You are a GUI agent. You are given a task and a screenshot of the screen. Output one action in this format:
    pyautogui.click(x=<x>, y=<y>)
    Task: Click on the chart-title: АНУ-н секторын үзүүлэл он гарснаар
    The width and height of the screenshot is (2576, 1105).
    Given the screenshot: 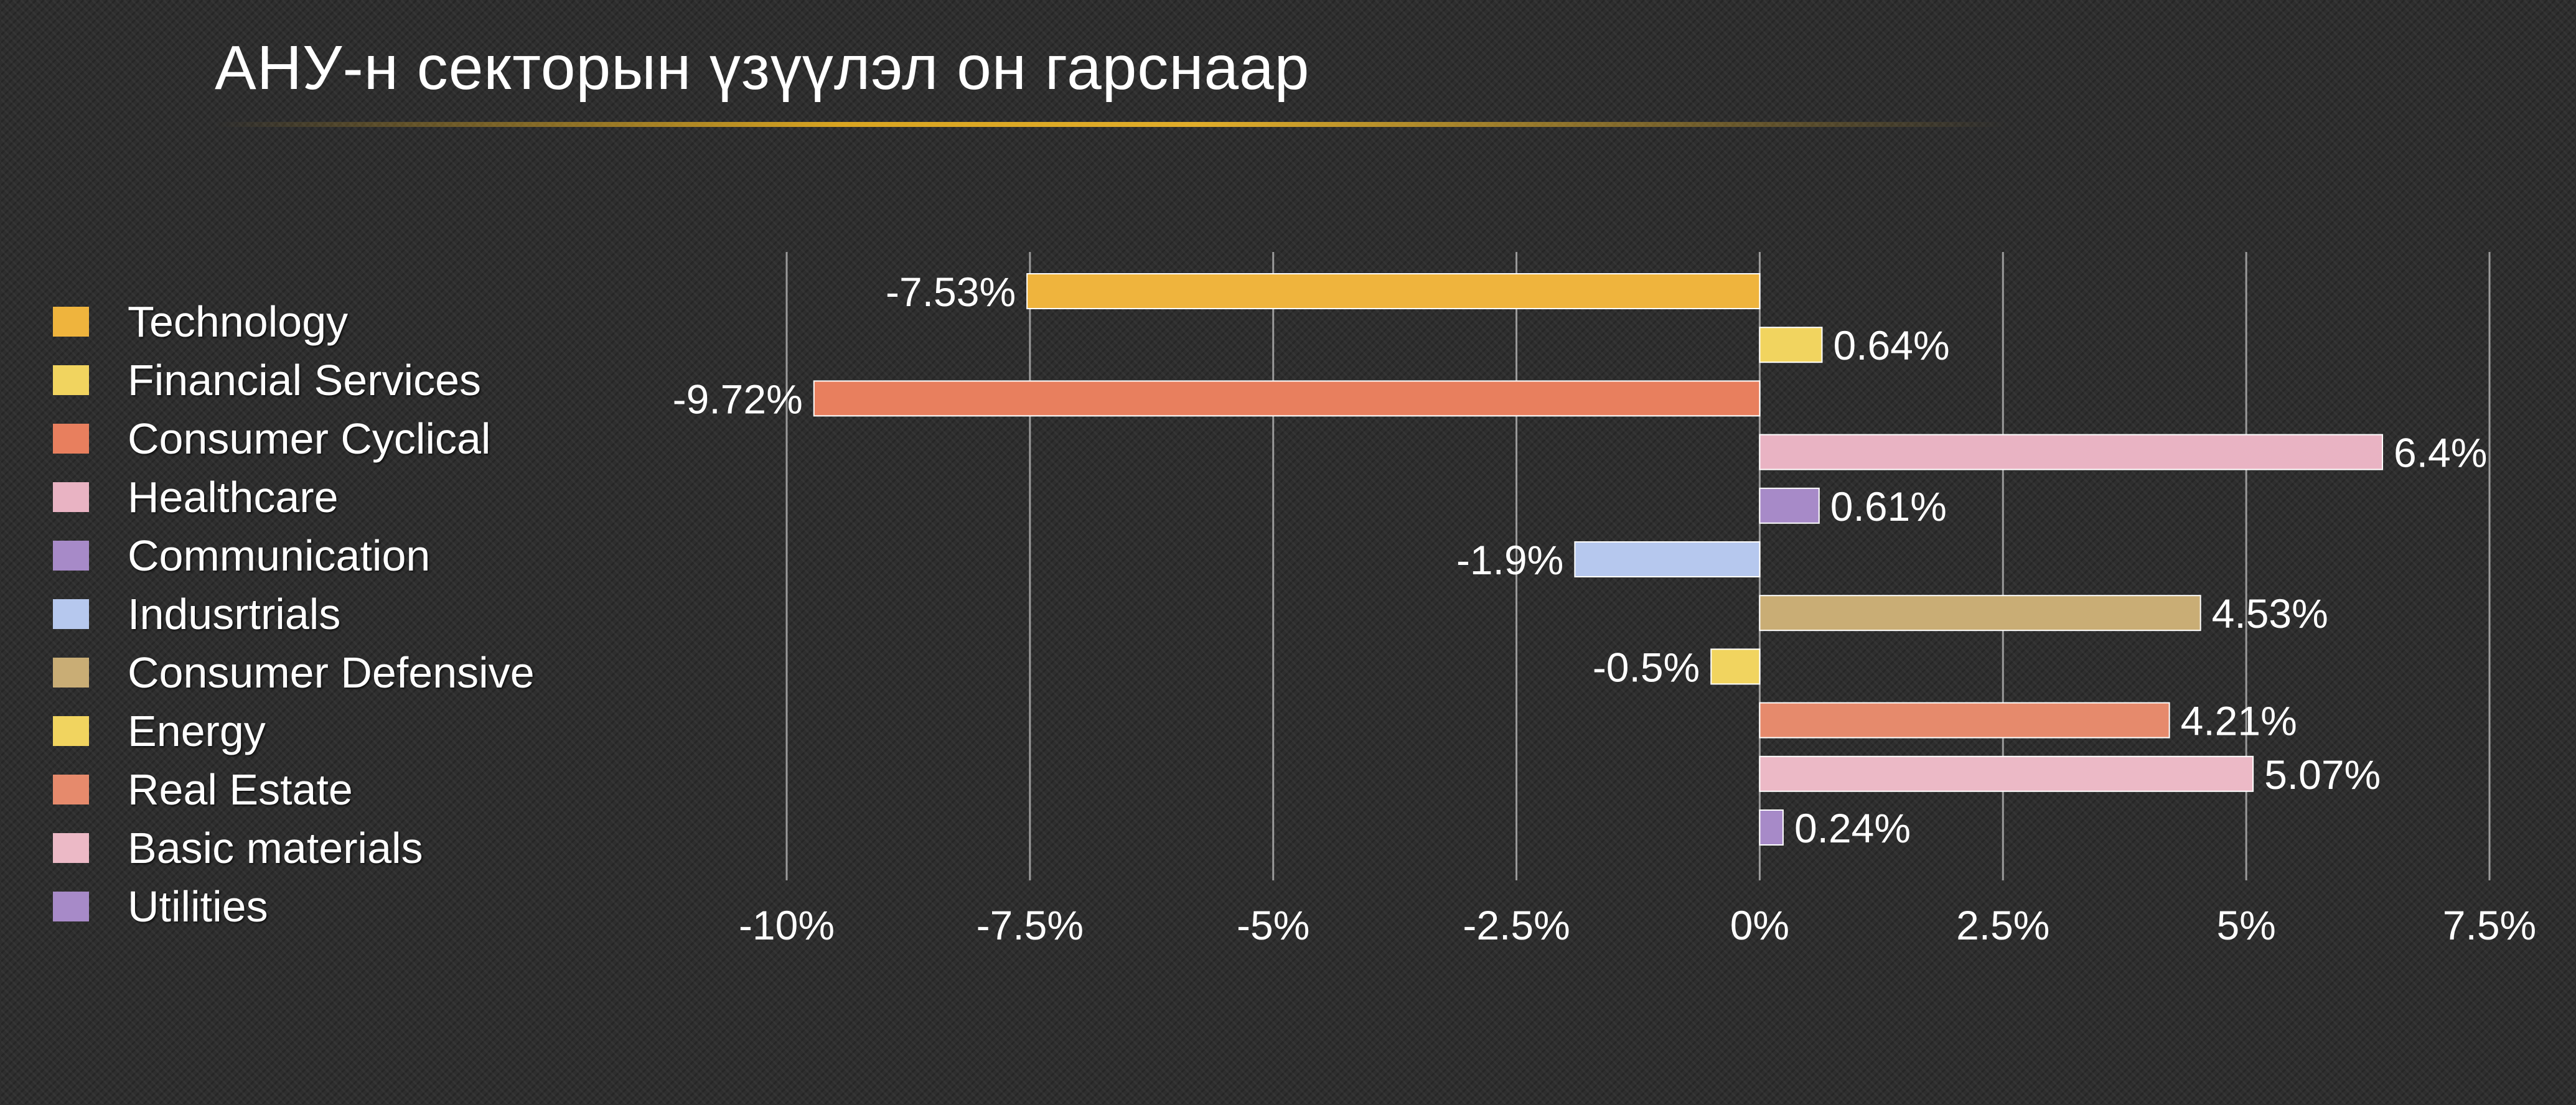 What is the action you would take?
    pyautogui.click(x=762, y=68)
    